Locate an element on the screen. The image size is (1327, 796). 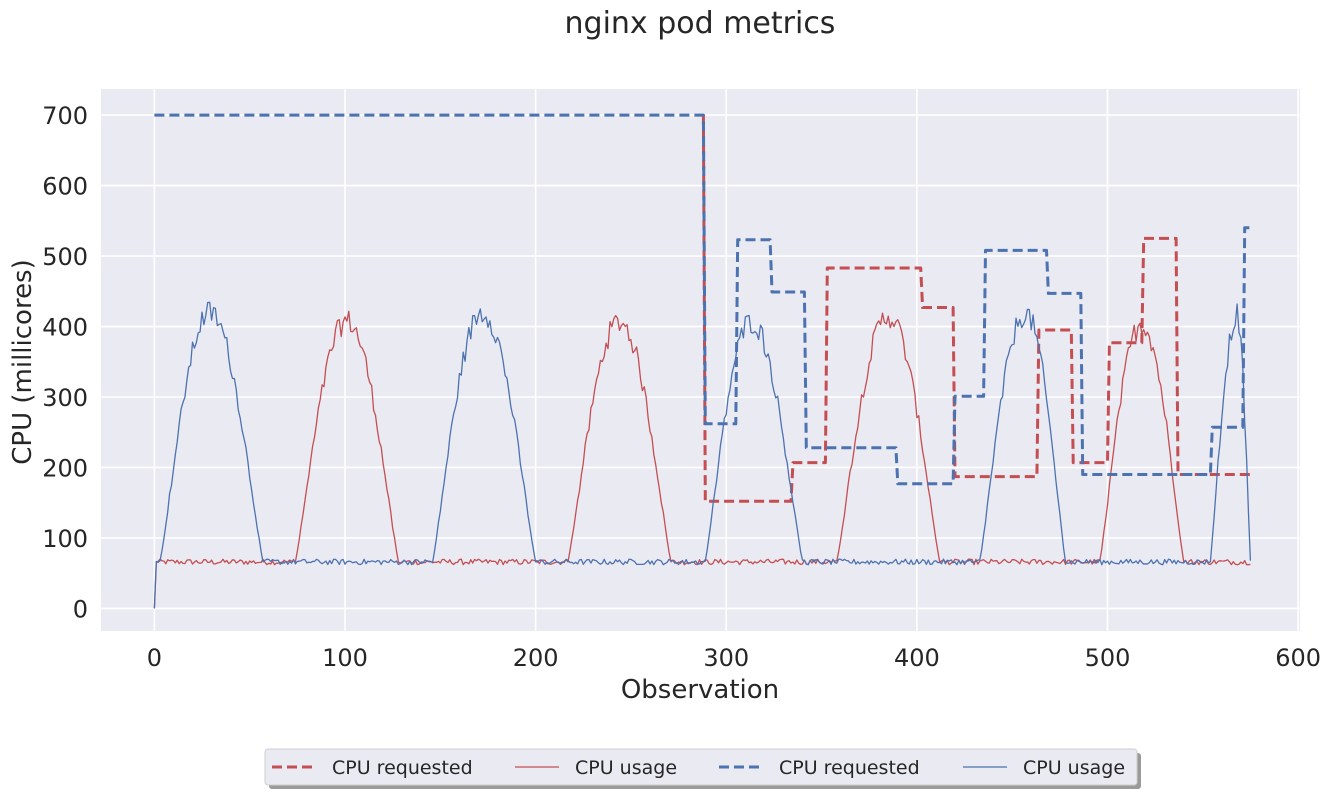
legend-box is located at coordinates (701, 767).